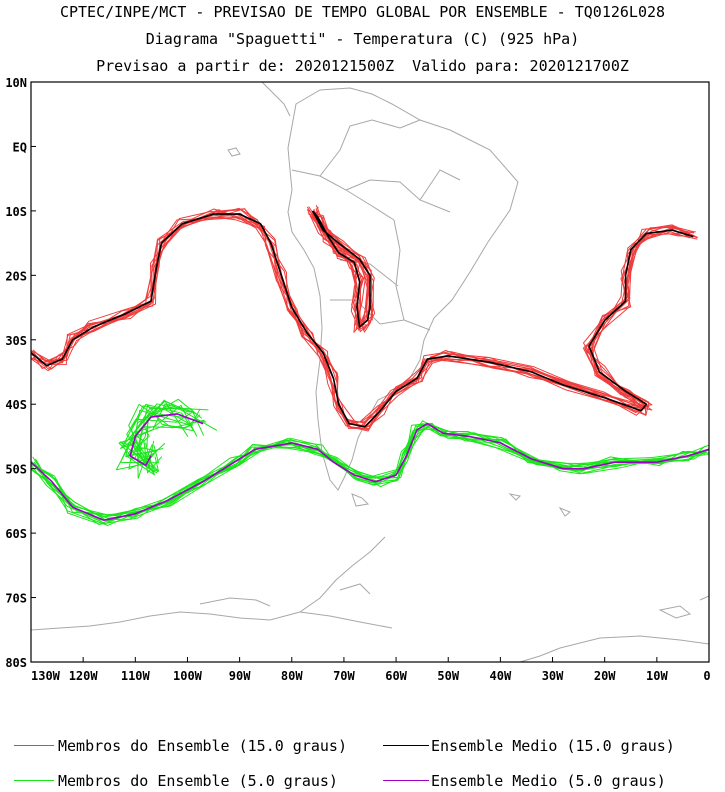 This screenshot has width=725, height=792. What do you see at coordinates (16, 276) in the screenshot?
I see `lat-label: 20S` at bounding box center [16, 276].